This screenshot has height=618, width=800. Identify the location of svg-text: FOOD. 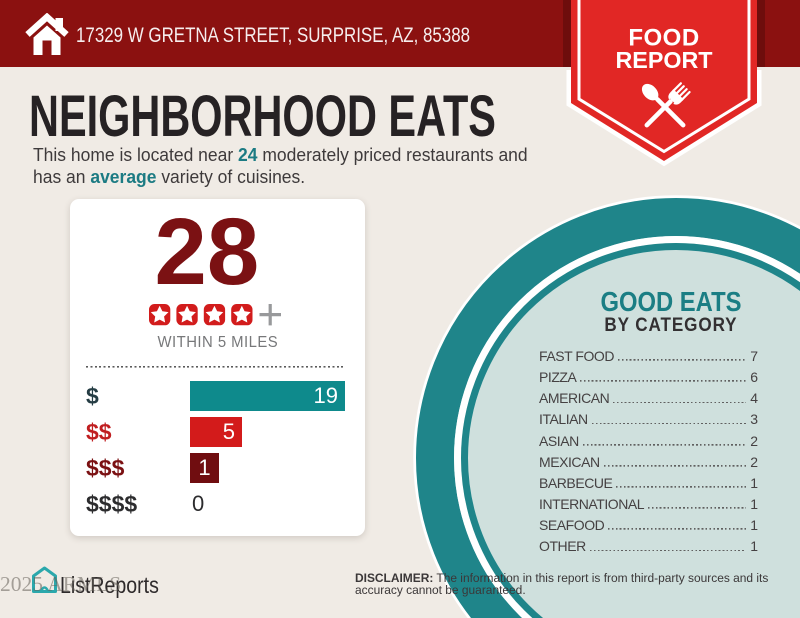
(663, 38).